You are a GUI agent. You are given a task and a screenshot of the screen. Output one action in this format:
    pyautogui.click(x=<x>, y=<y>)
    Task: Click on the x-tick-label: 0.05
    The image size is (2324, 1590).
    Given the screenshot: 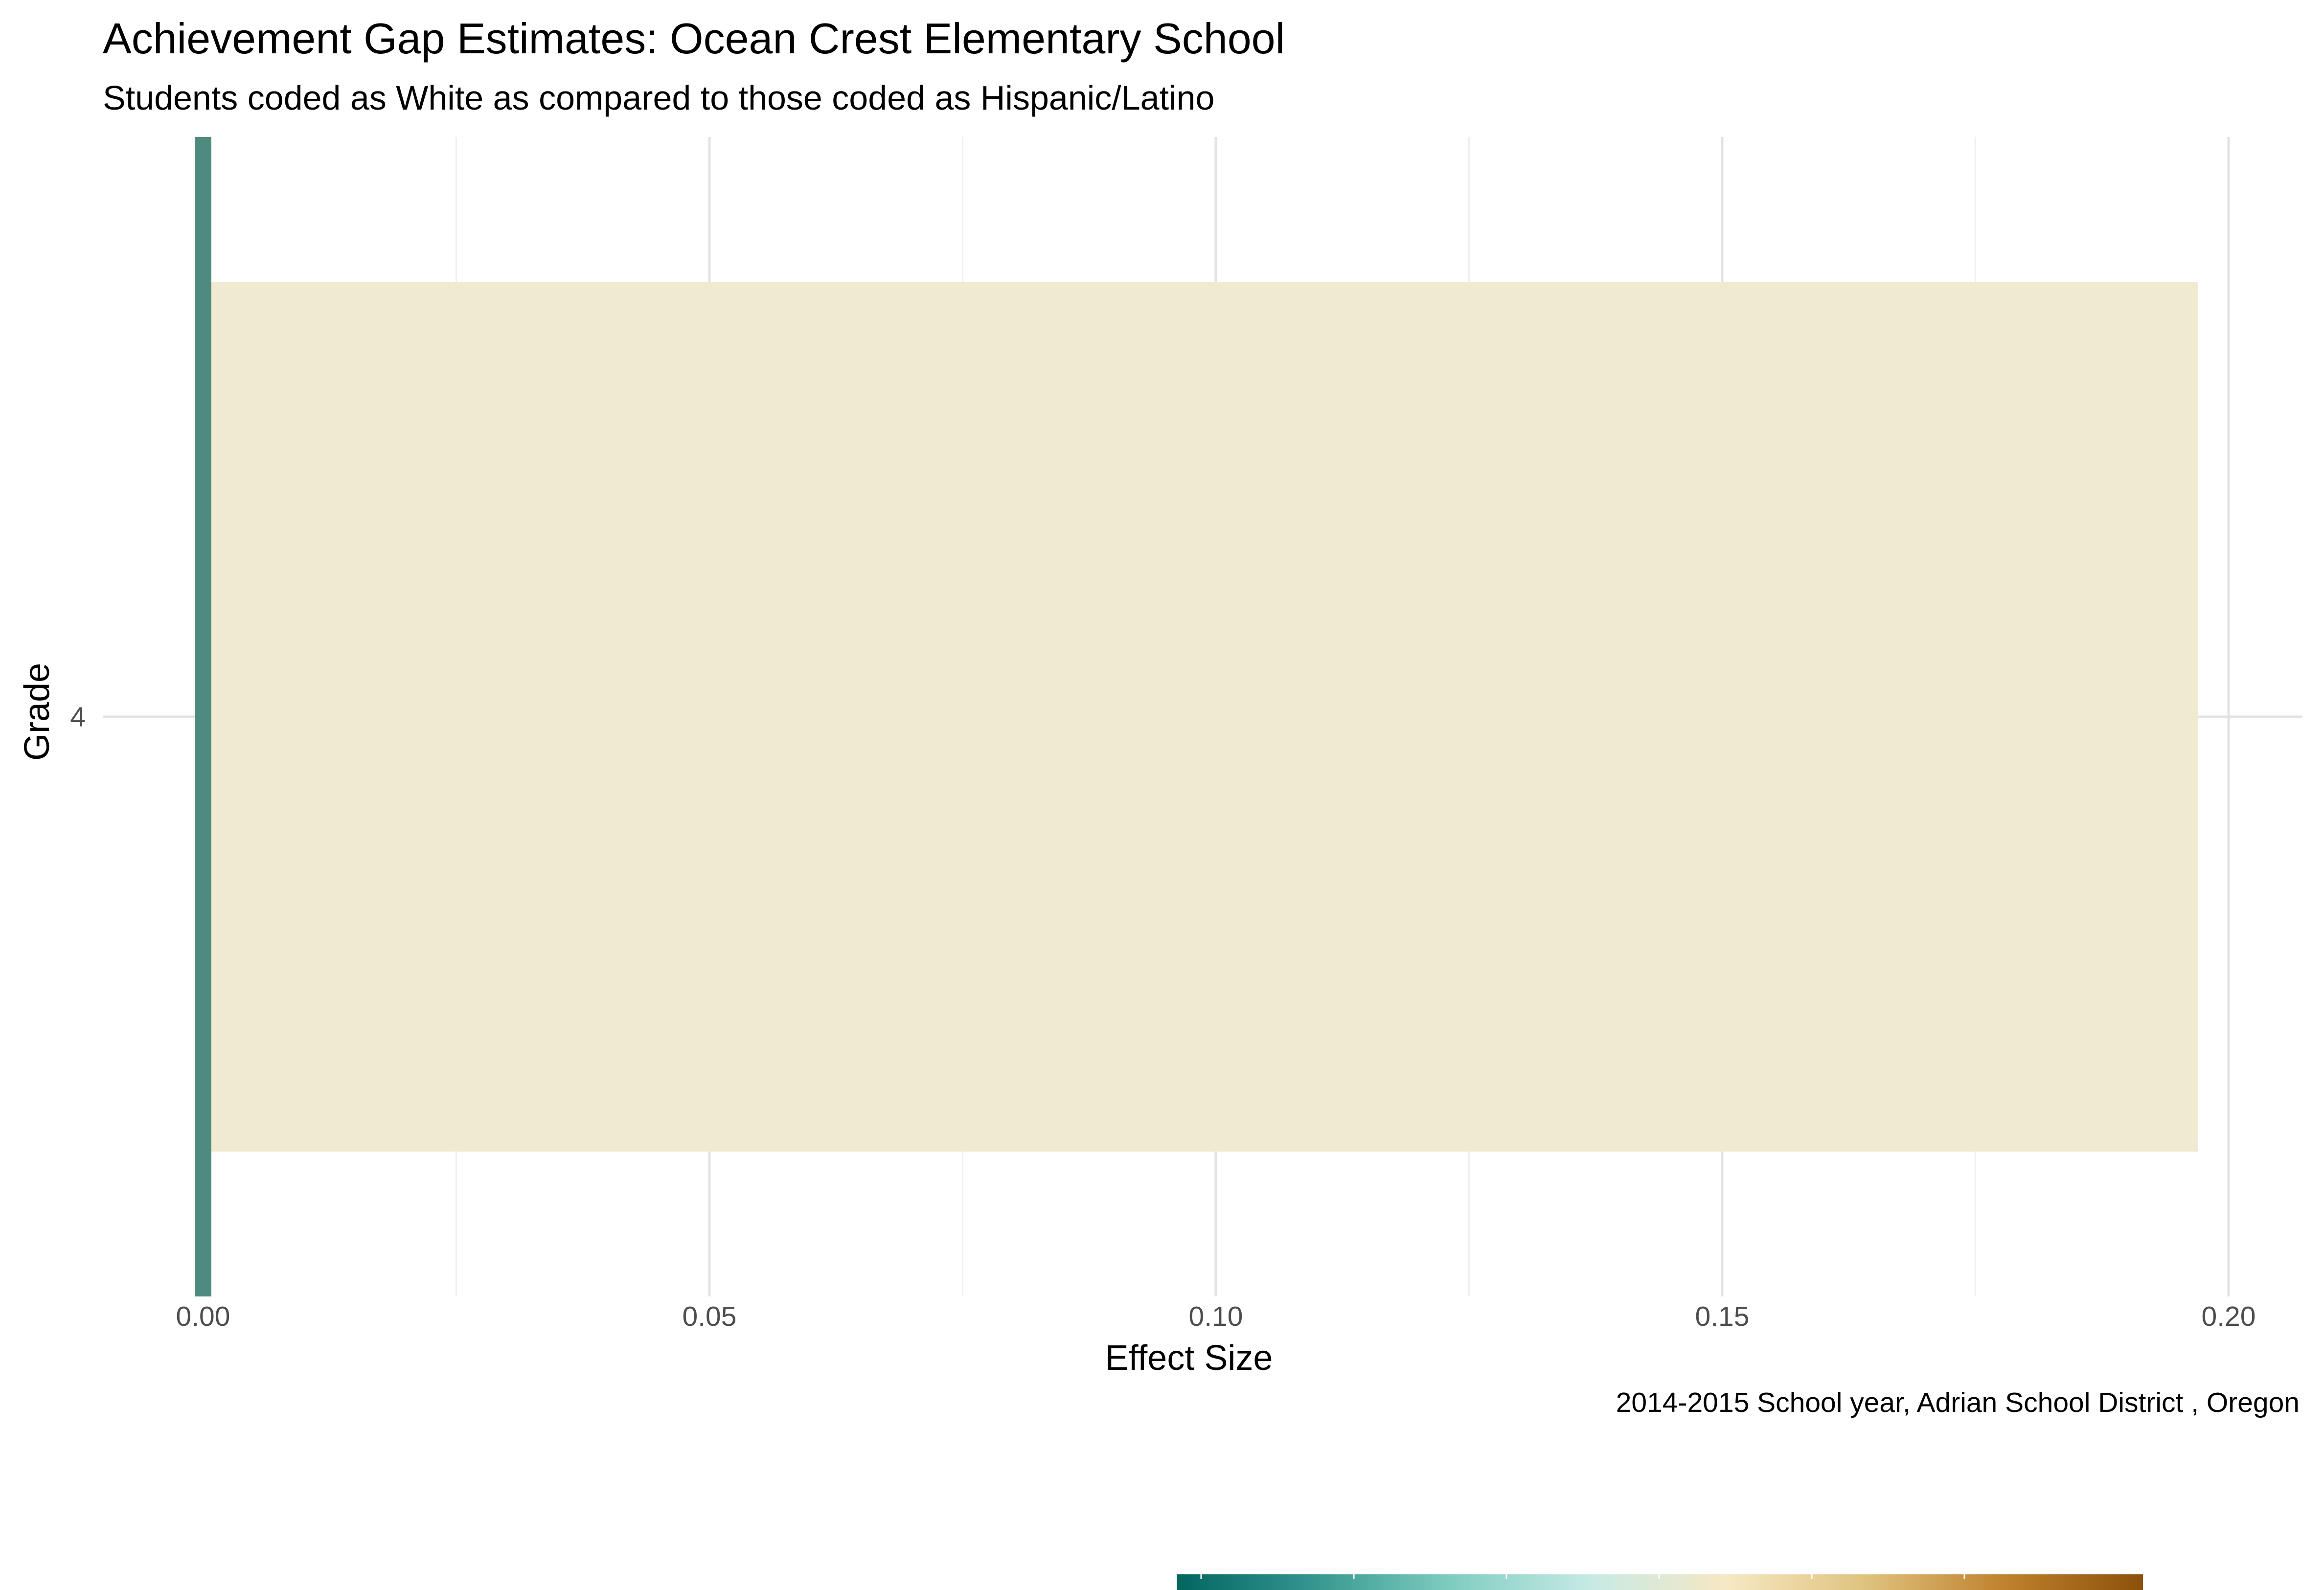 What is the action you would take?
    pyautogui.click(x=710, y=1317)
    